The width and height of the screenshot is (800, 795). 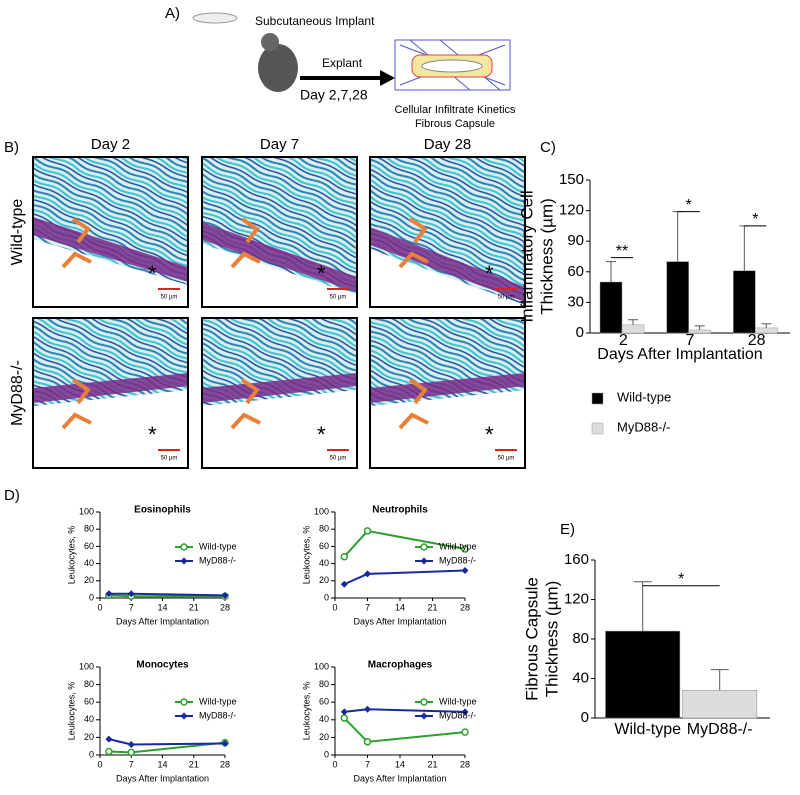 What do you see at coordinates (99, 607) in the screenshot?
I see `x-tick-label: 0` at bounding box center [99, 607].